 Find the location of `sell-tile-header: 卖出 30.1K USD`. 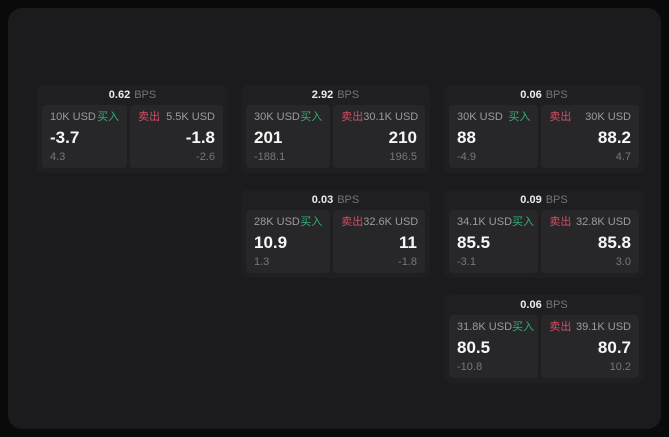

sell-tile-header: 卖出 30.1K USD is located at coordinates (380, 117).